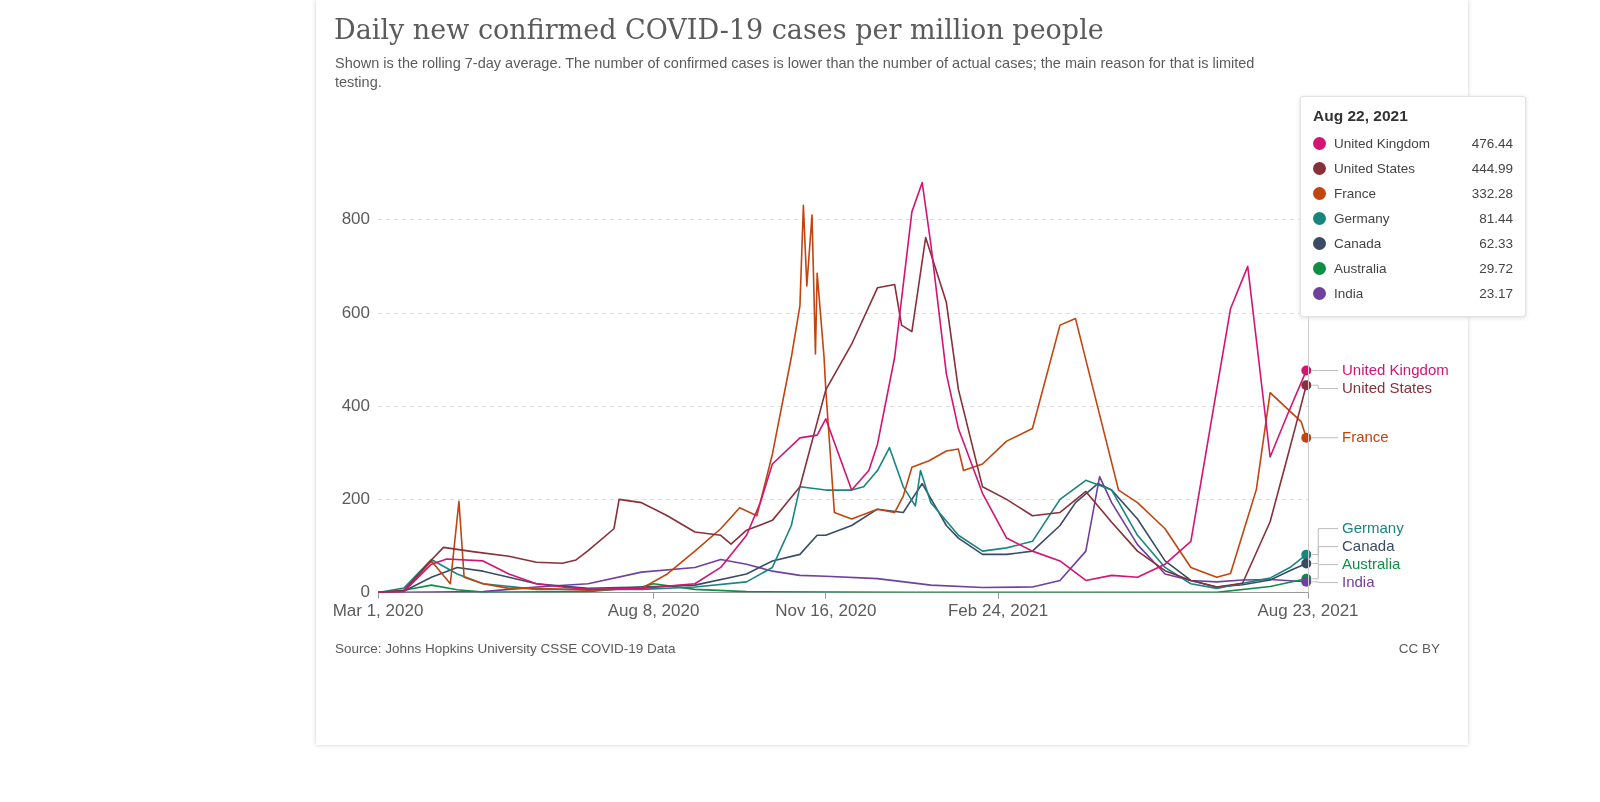 This screenshot has height=802, width=1600. I want to click on text: United Kingdom, so click(1395, 369).